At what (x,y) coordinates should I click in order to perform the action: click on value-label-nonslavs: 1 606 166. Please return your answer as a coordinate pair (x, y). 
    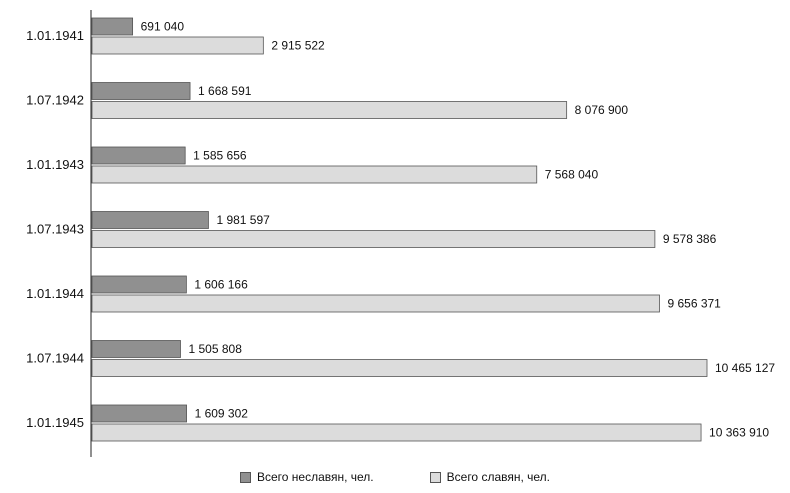
    Looking at the image, I should click on (221, 285).